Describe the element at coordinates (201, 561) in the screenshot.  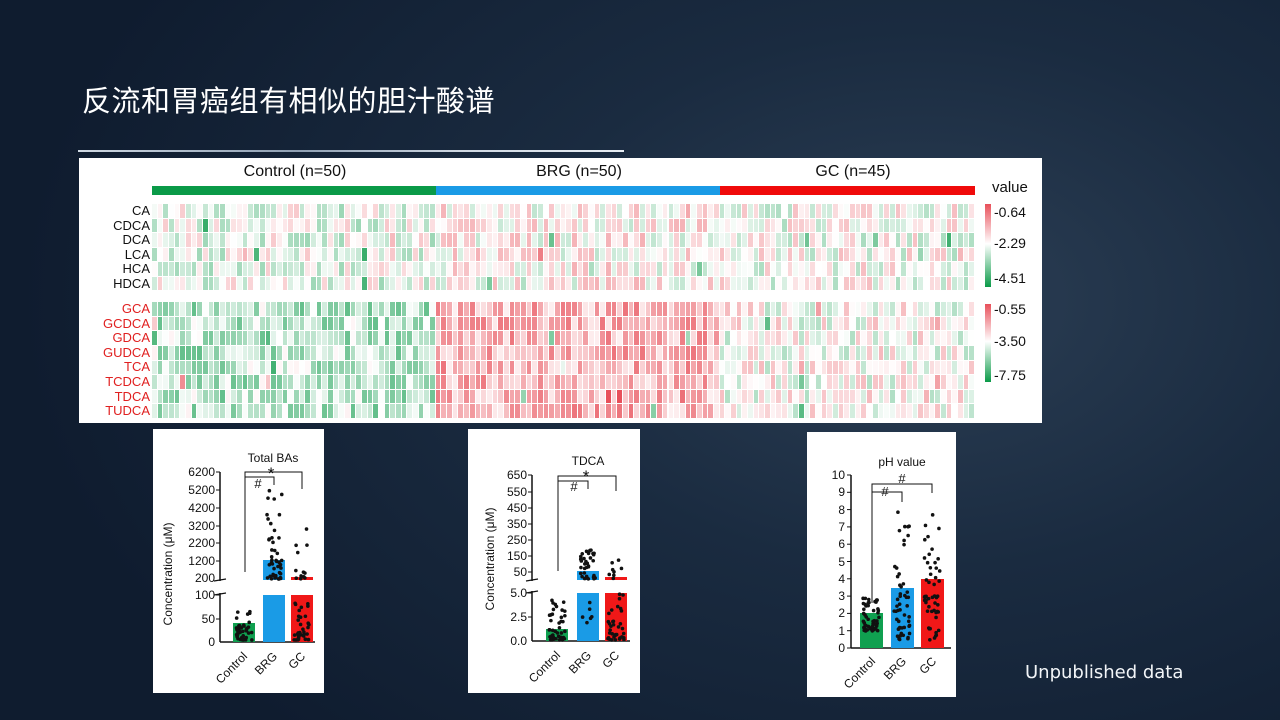
I see `y-tick: 1200` at that location.